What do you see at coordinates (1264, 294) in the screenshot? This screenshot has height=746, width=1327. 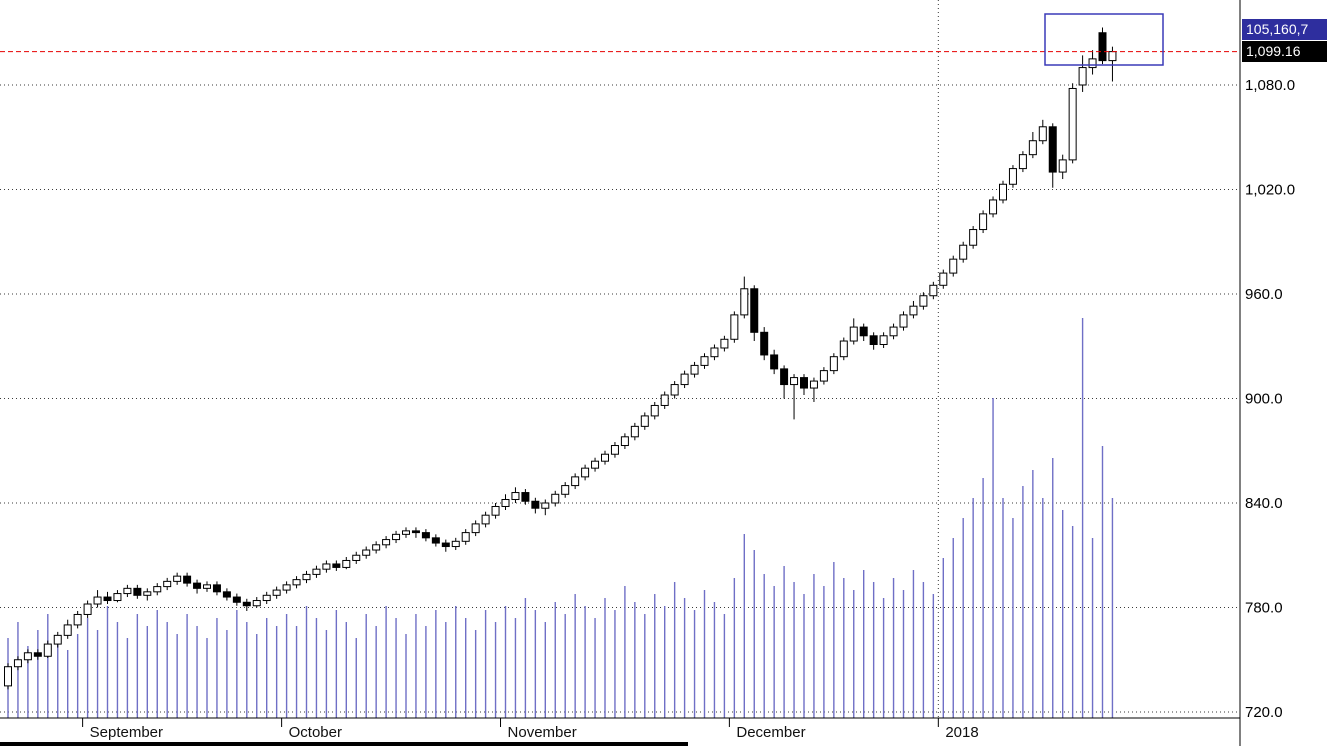 I see `y-axis-tick-label: 960.0` at bounding box center [1264, 294].